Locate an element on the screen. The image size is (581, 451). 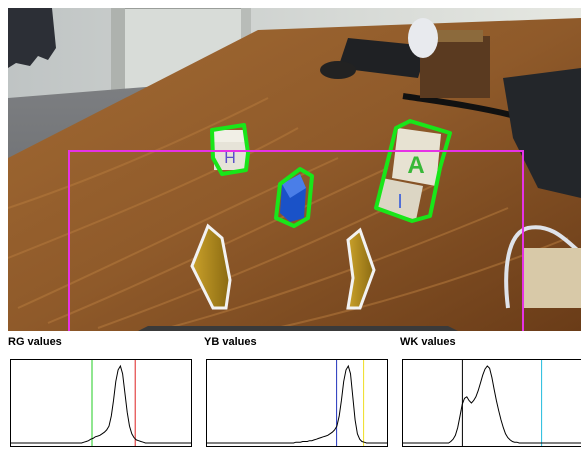
gripper-base is located at coordinates (298, 328).